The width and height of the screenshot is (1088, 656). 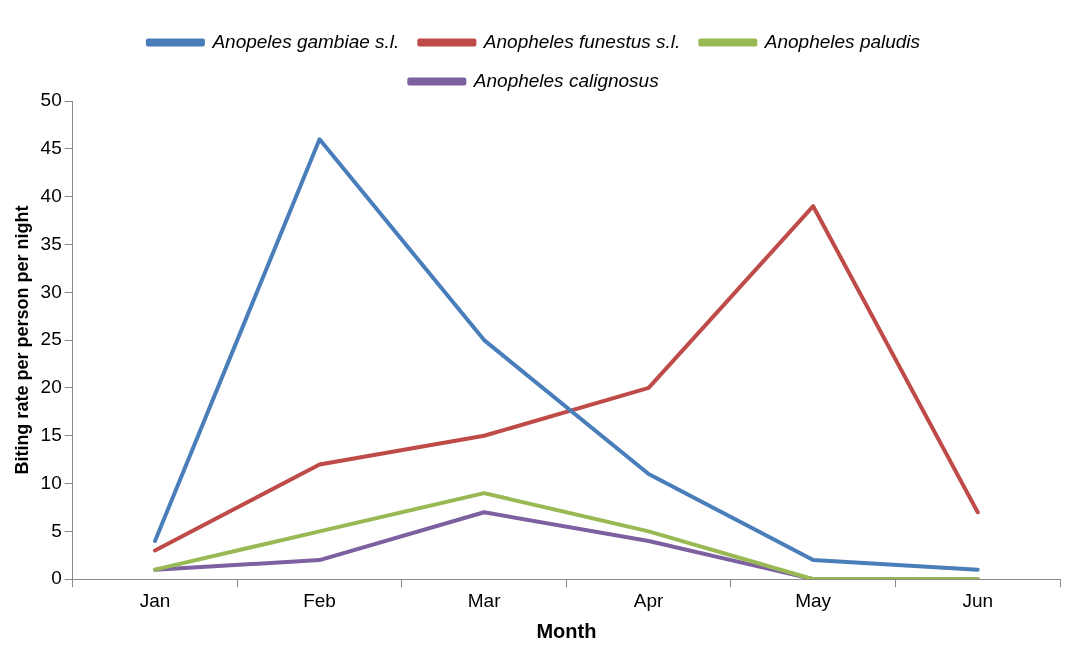 I want to click on legend-label: Anopheles calignosus, so click(x=566, y=80).